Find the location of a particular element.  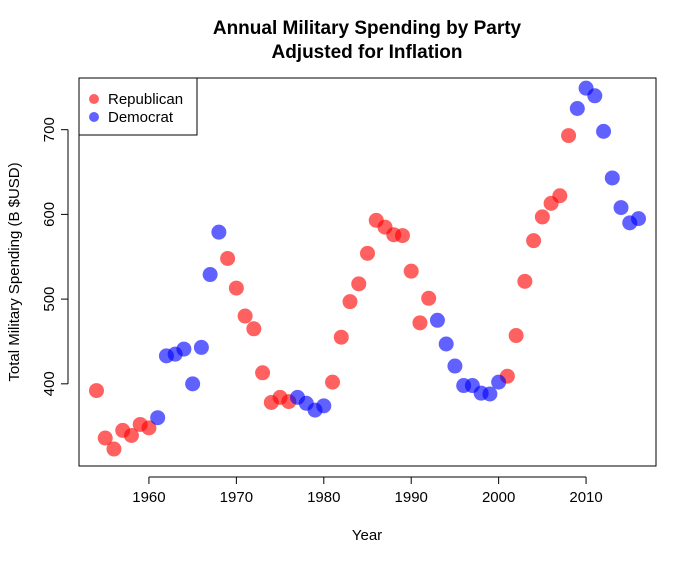

chart-subtitle: Adjusted for Inflation is located at coordinates (366, 52).